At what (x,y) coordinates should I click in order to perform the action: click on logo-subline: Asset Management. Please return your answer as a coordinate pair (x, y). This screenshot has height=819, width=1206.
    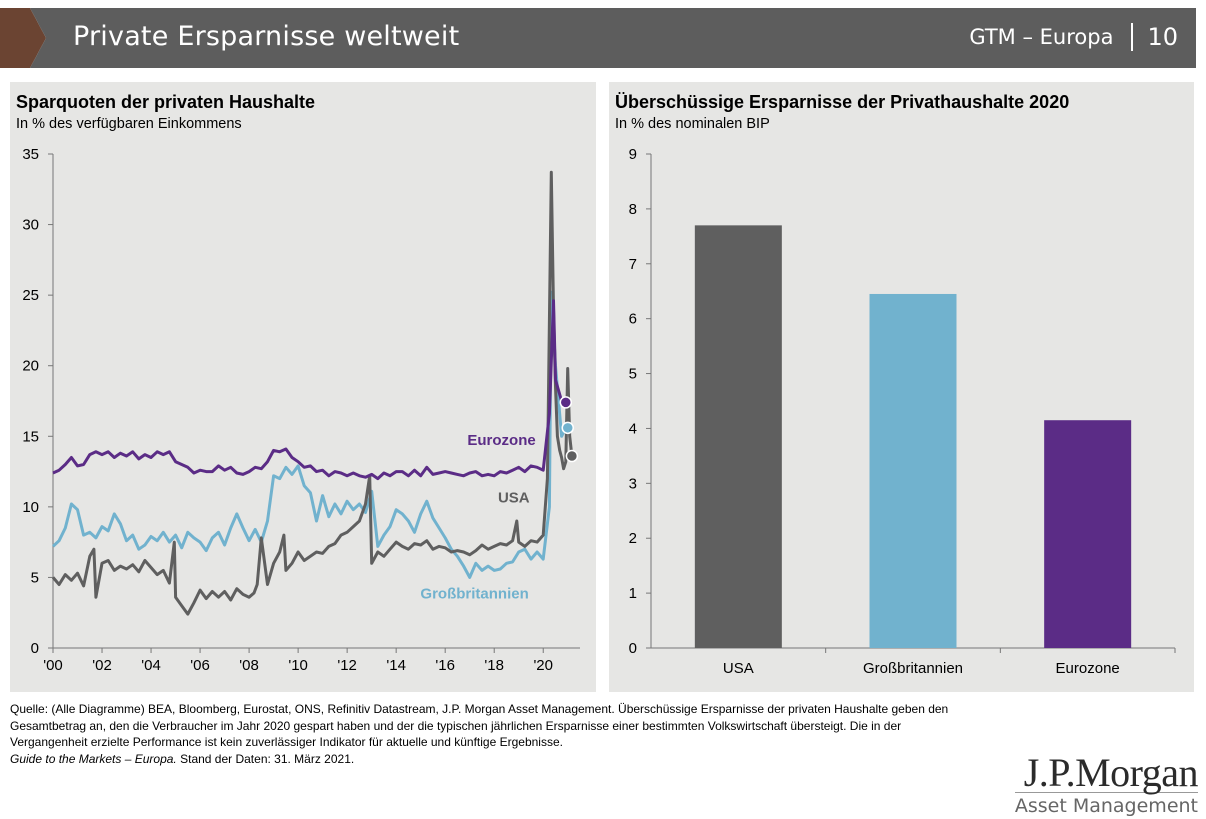
    Looking at the image, I should click on (1106, 804).